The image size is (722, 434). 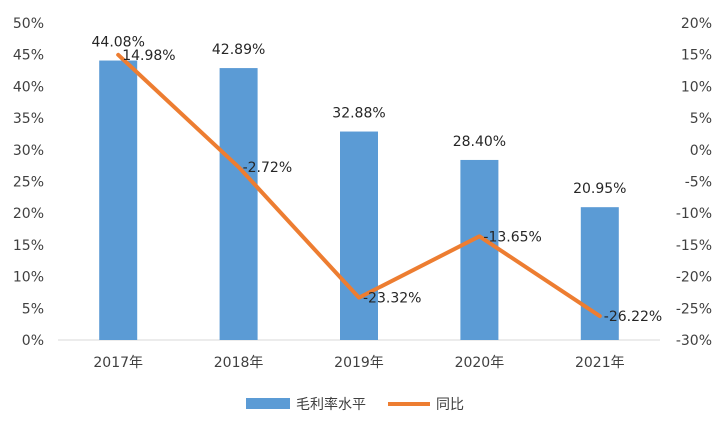 What do you see at coordinates (479, 142) in the screenshot?
I see `bar-data-label: 28.40%` at bounding box center [479, 142].